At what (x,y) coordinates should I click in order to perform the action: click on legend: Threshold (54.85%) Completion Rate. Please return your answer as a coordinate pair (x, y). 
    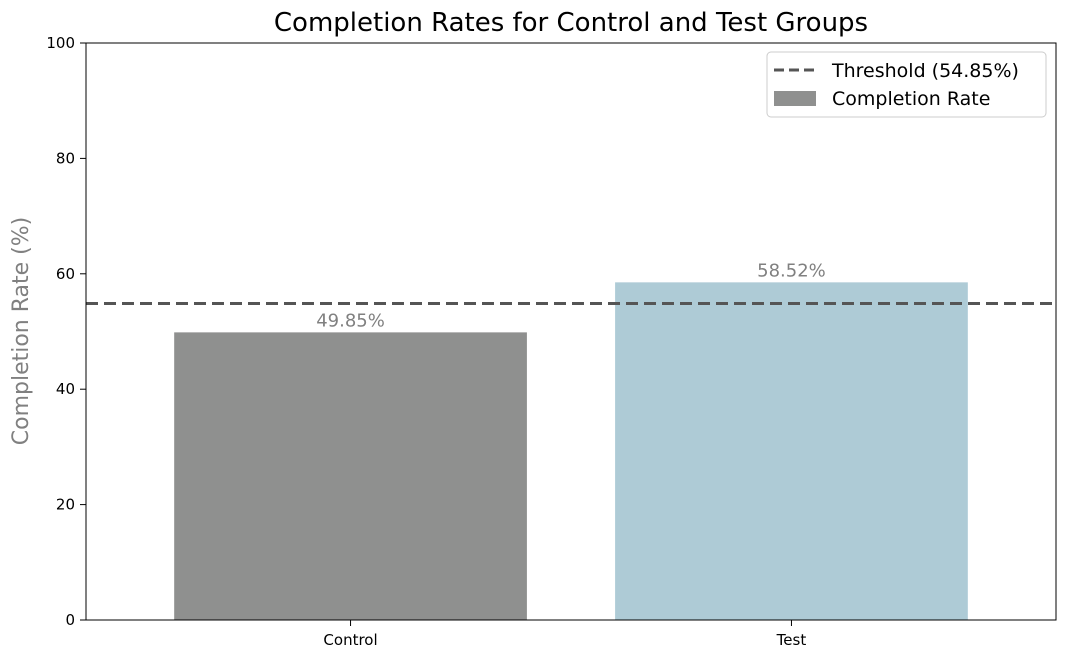
    Looking at the image, I should click on (906, 84).